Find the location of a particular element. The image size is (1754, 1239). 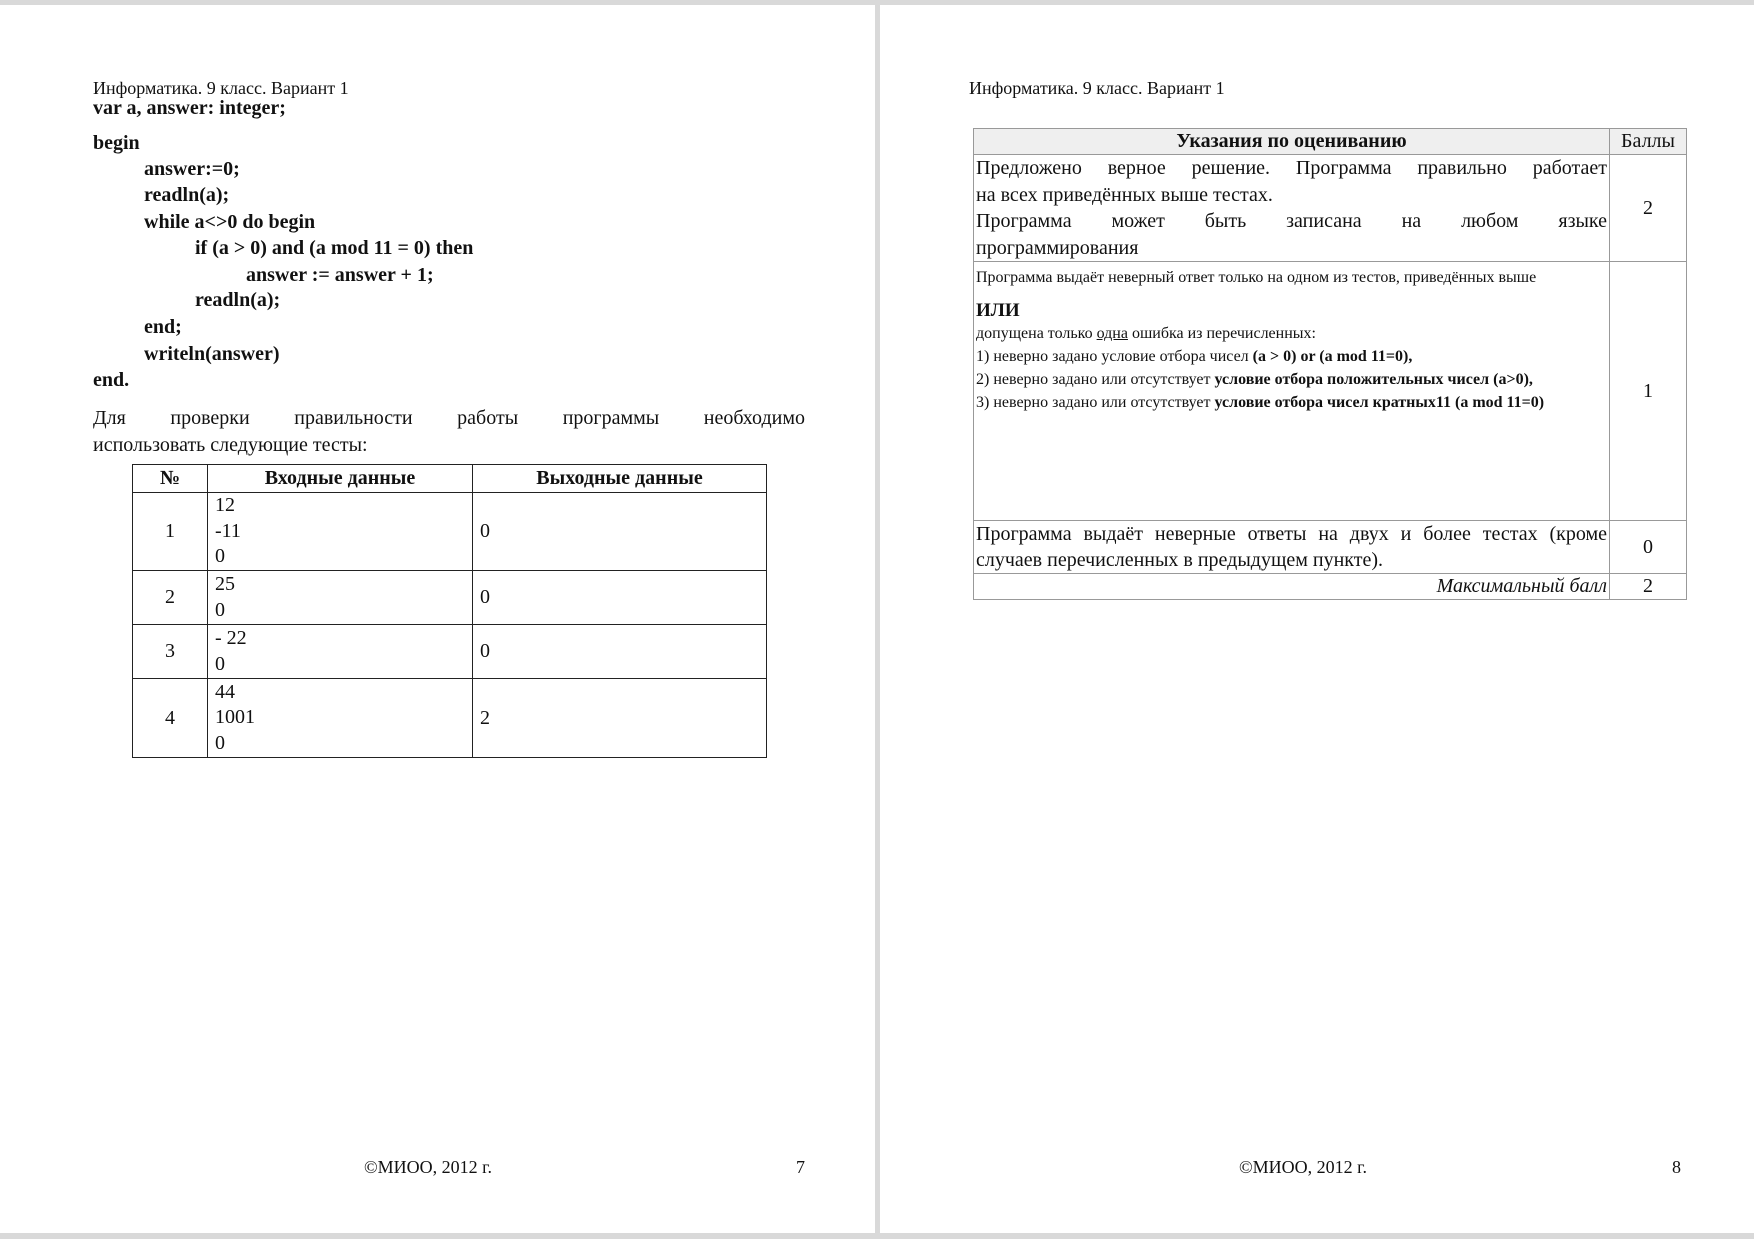

points-cell: 2 is located at coordinates (1648, 208).